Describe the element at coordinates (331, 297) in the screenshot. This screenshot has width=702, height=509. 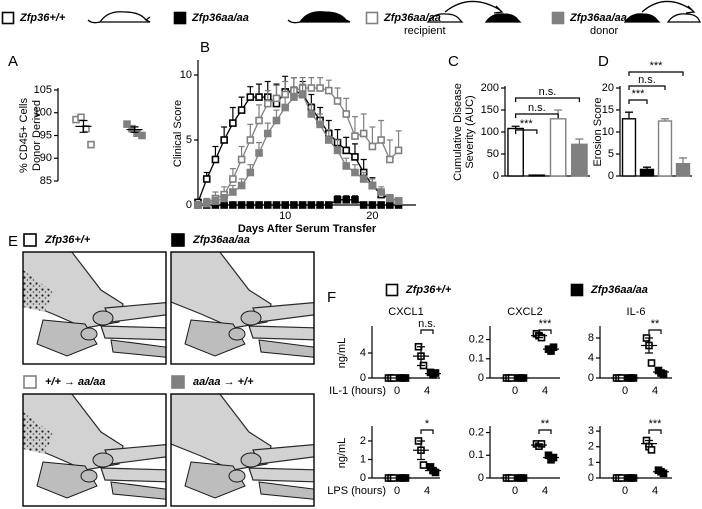
I see `panel-letter: F` at that location.